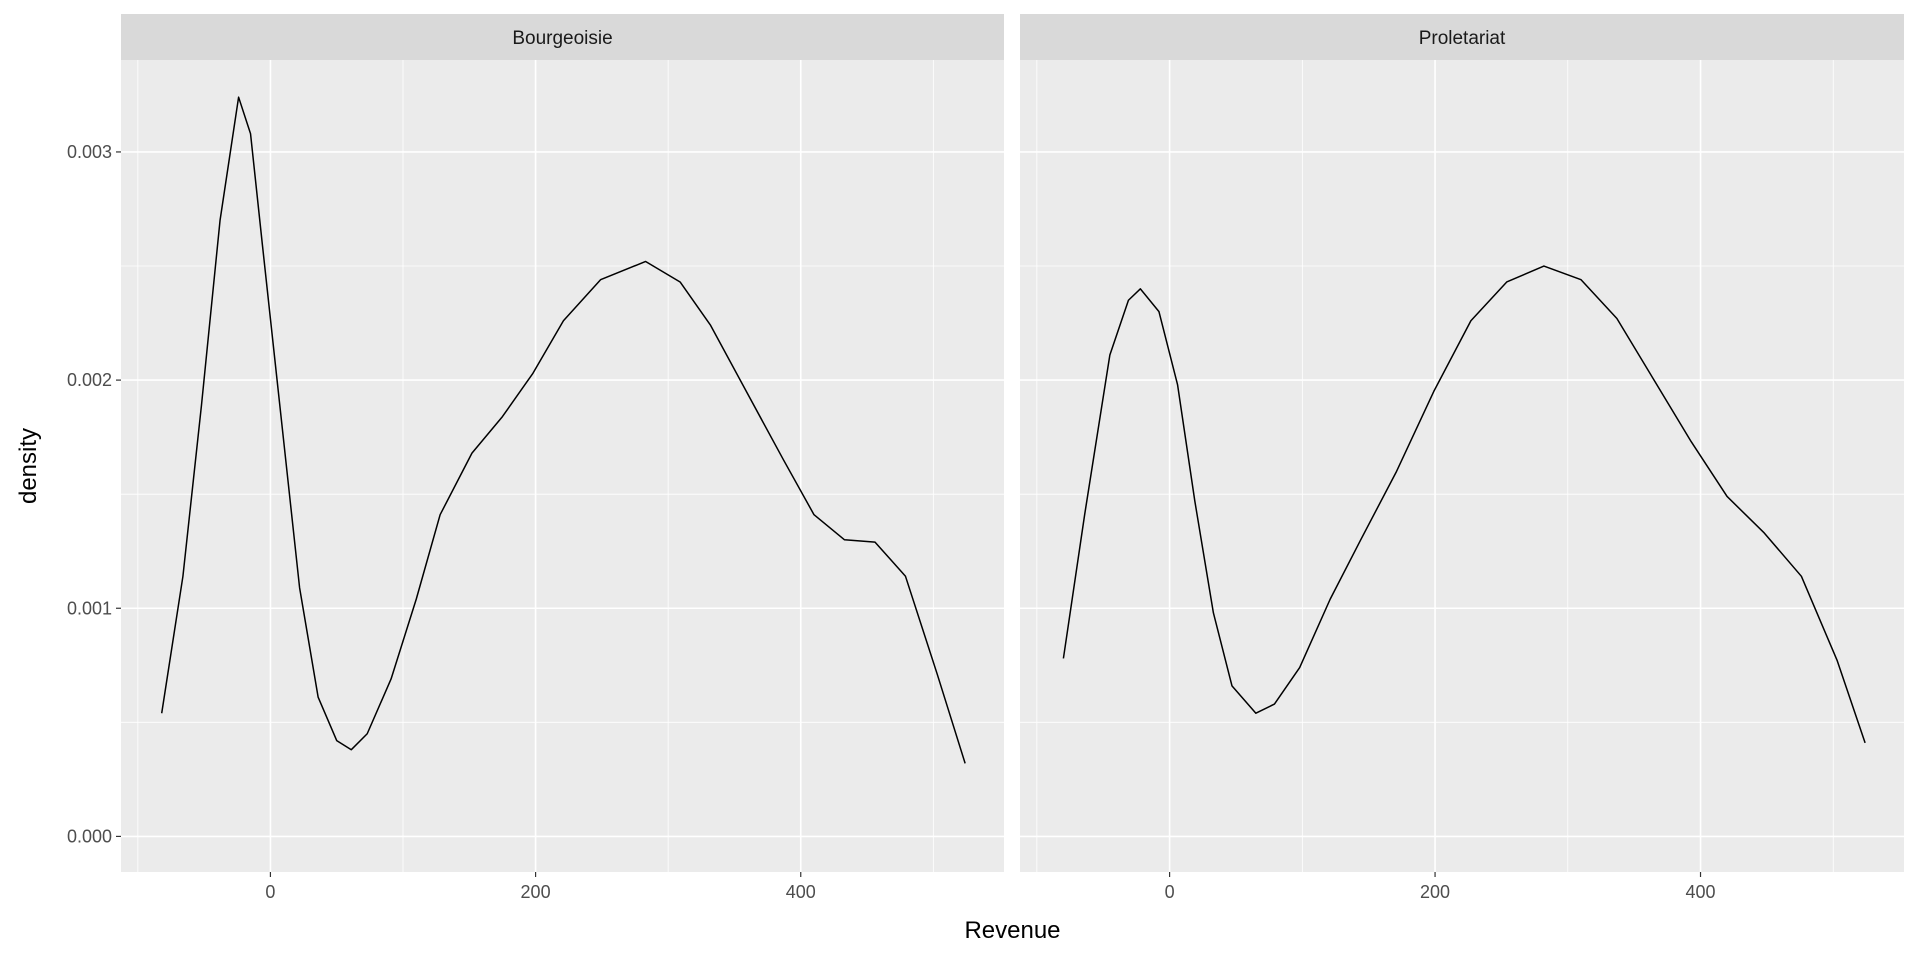 This screenshot has height=965, width=1920. What do you see at coordinates (28, 466) in the screenshot?
I see `y-axis-title: density` at bounding box center [28, 466].